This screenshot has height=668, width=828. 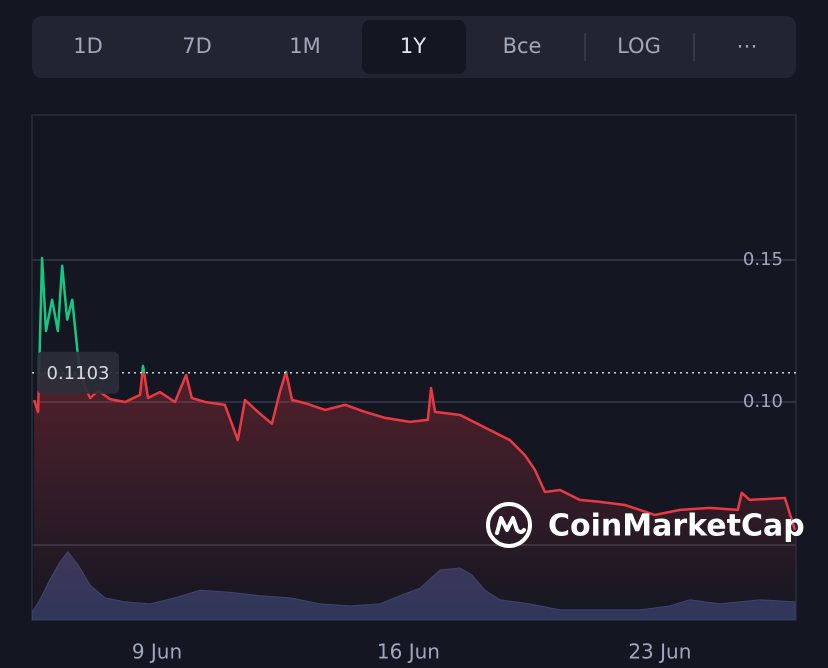 I want to click on logo, so click(x=509, y=525).